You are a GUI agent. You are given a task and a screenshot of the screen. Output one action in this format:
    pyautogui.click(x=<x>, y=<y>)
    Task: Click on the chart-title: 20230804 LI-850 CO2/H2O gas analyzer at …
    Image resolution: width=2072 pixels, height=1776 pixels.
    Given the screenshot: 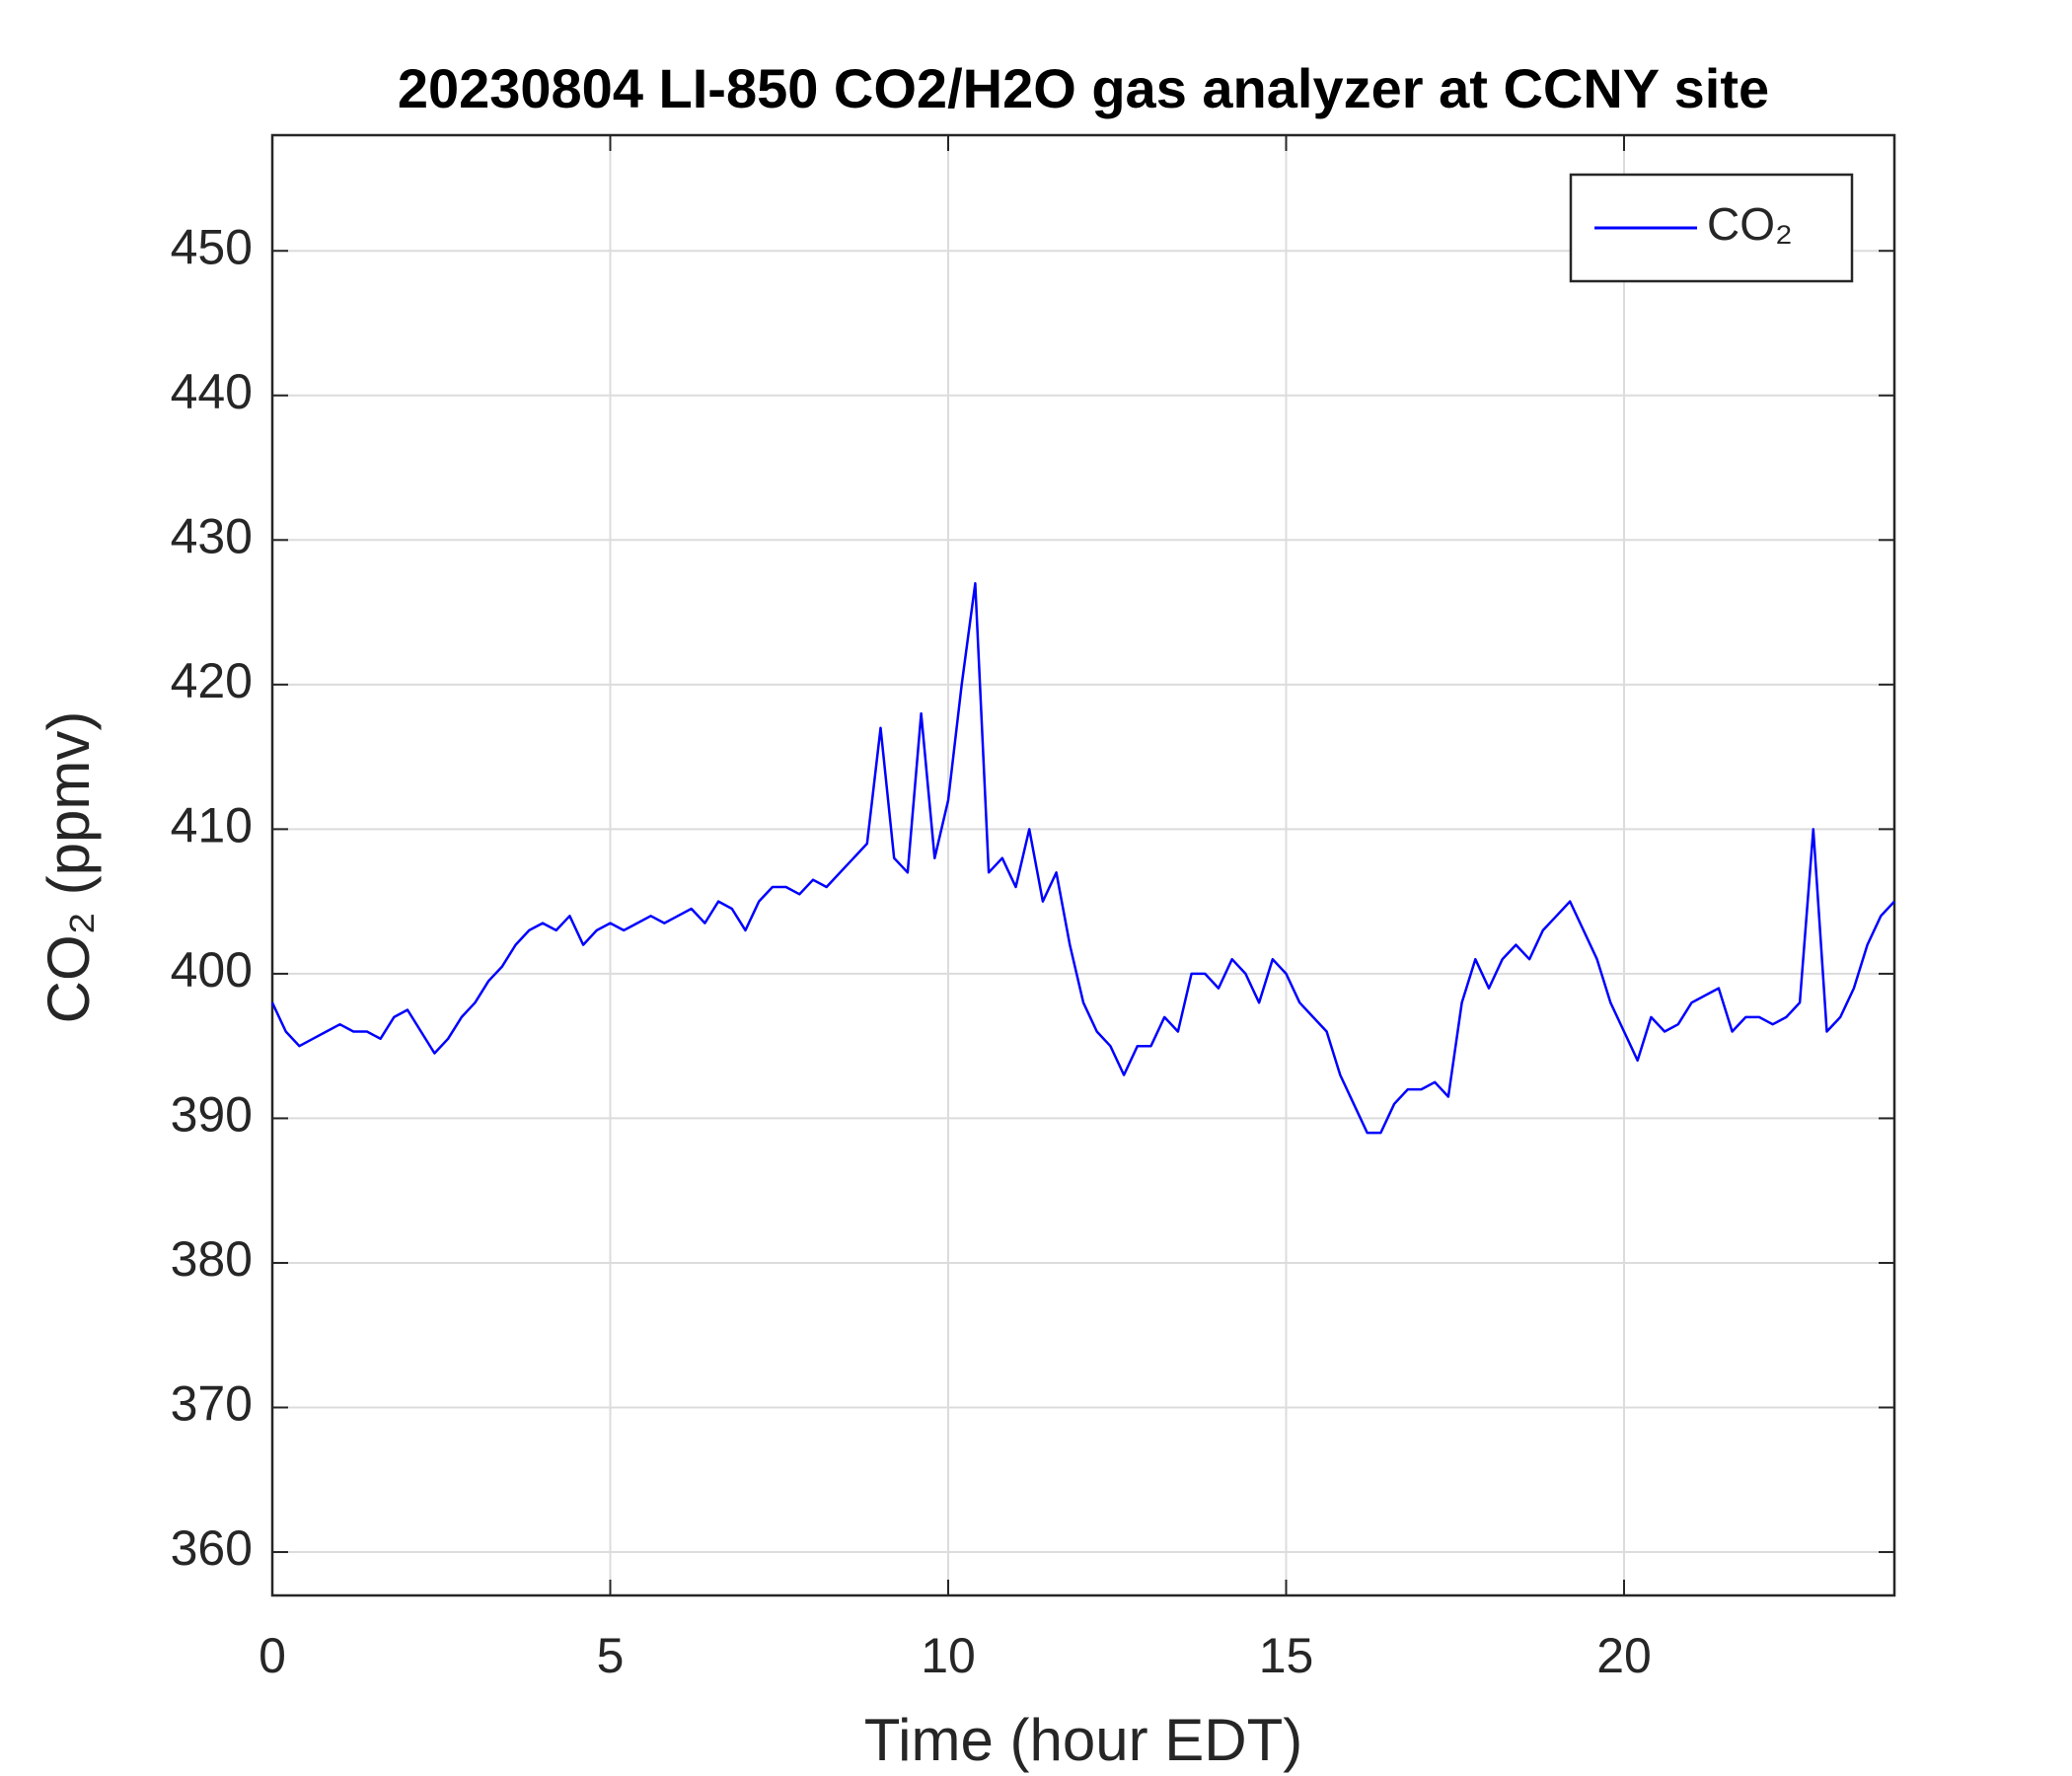 What is the action you would take?
    pyautogui.click(x=1083, y=88)
    